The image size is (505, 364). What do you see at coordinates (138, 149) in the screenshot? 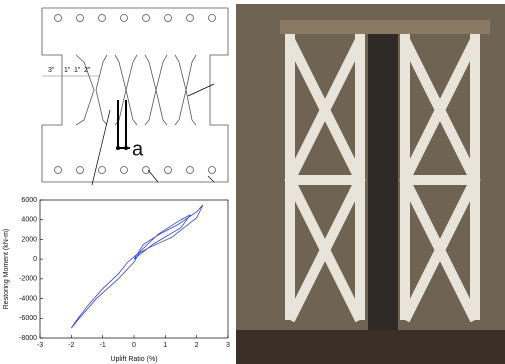
I see `drawing-label: a` at bounding box center [138, 149].